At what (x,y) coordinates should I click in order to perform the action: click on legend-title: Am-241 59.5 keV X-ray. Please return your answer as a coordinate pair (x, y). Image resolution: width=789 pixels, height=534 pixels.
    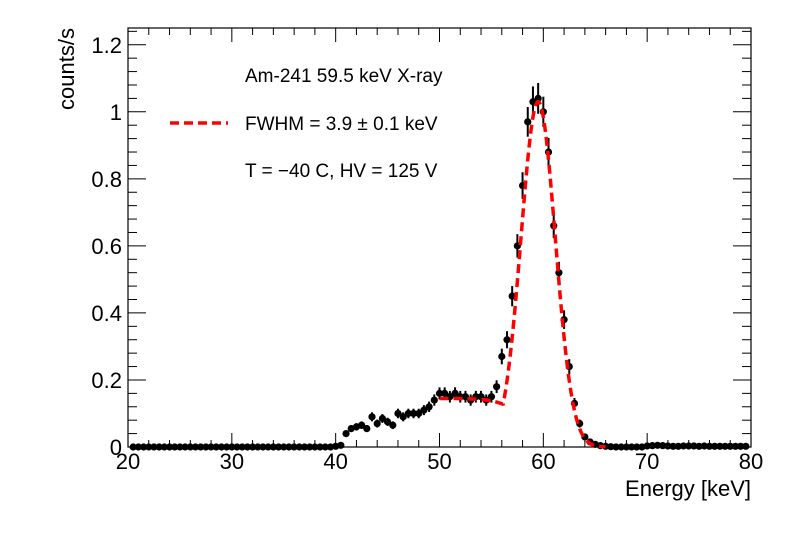
    Looking at the image, I should click on (344, 76).